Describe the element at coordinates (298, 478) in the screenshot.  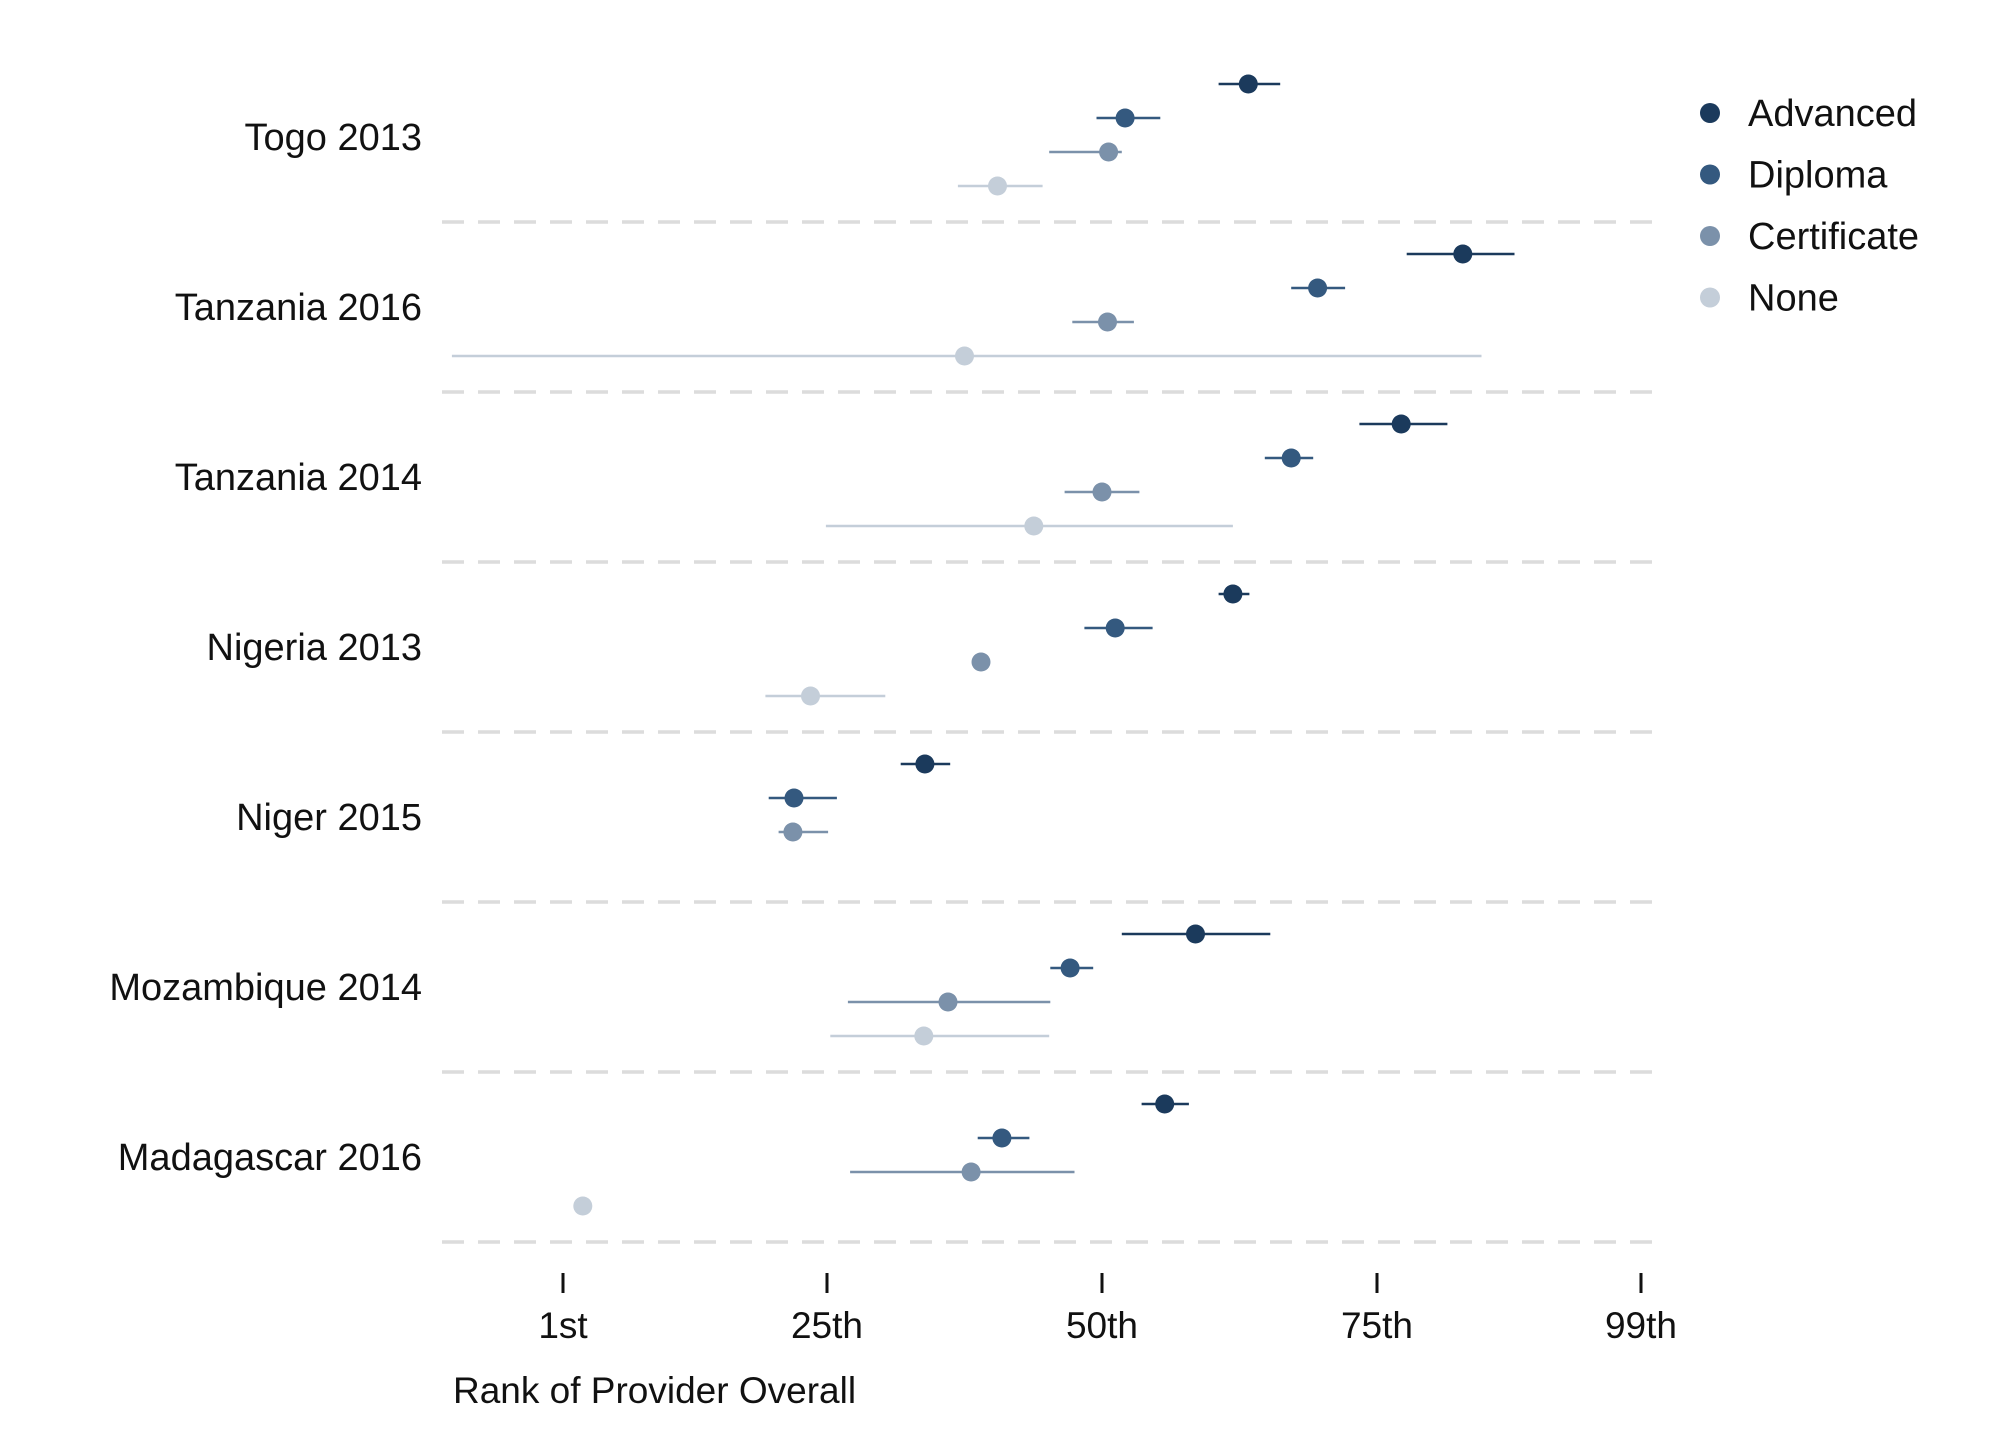
I see `group-label: Tanzania 2014` at that location.